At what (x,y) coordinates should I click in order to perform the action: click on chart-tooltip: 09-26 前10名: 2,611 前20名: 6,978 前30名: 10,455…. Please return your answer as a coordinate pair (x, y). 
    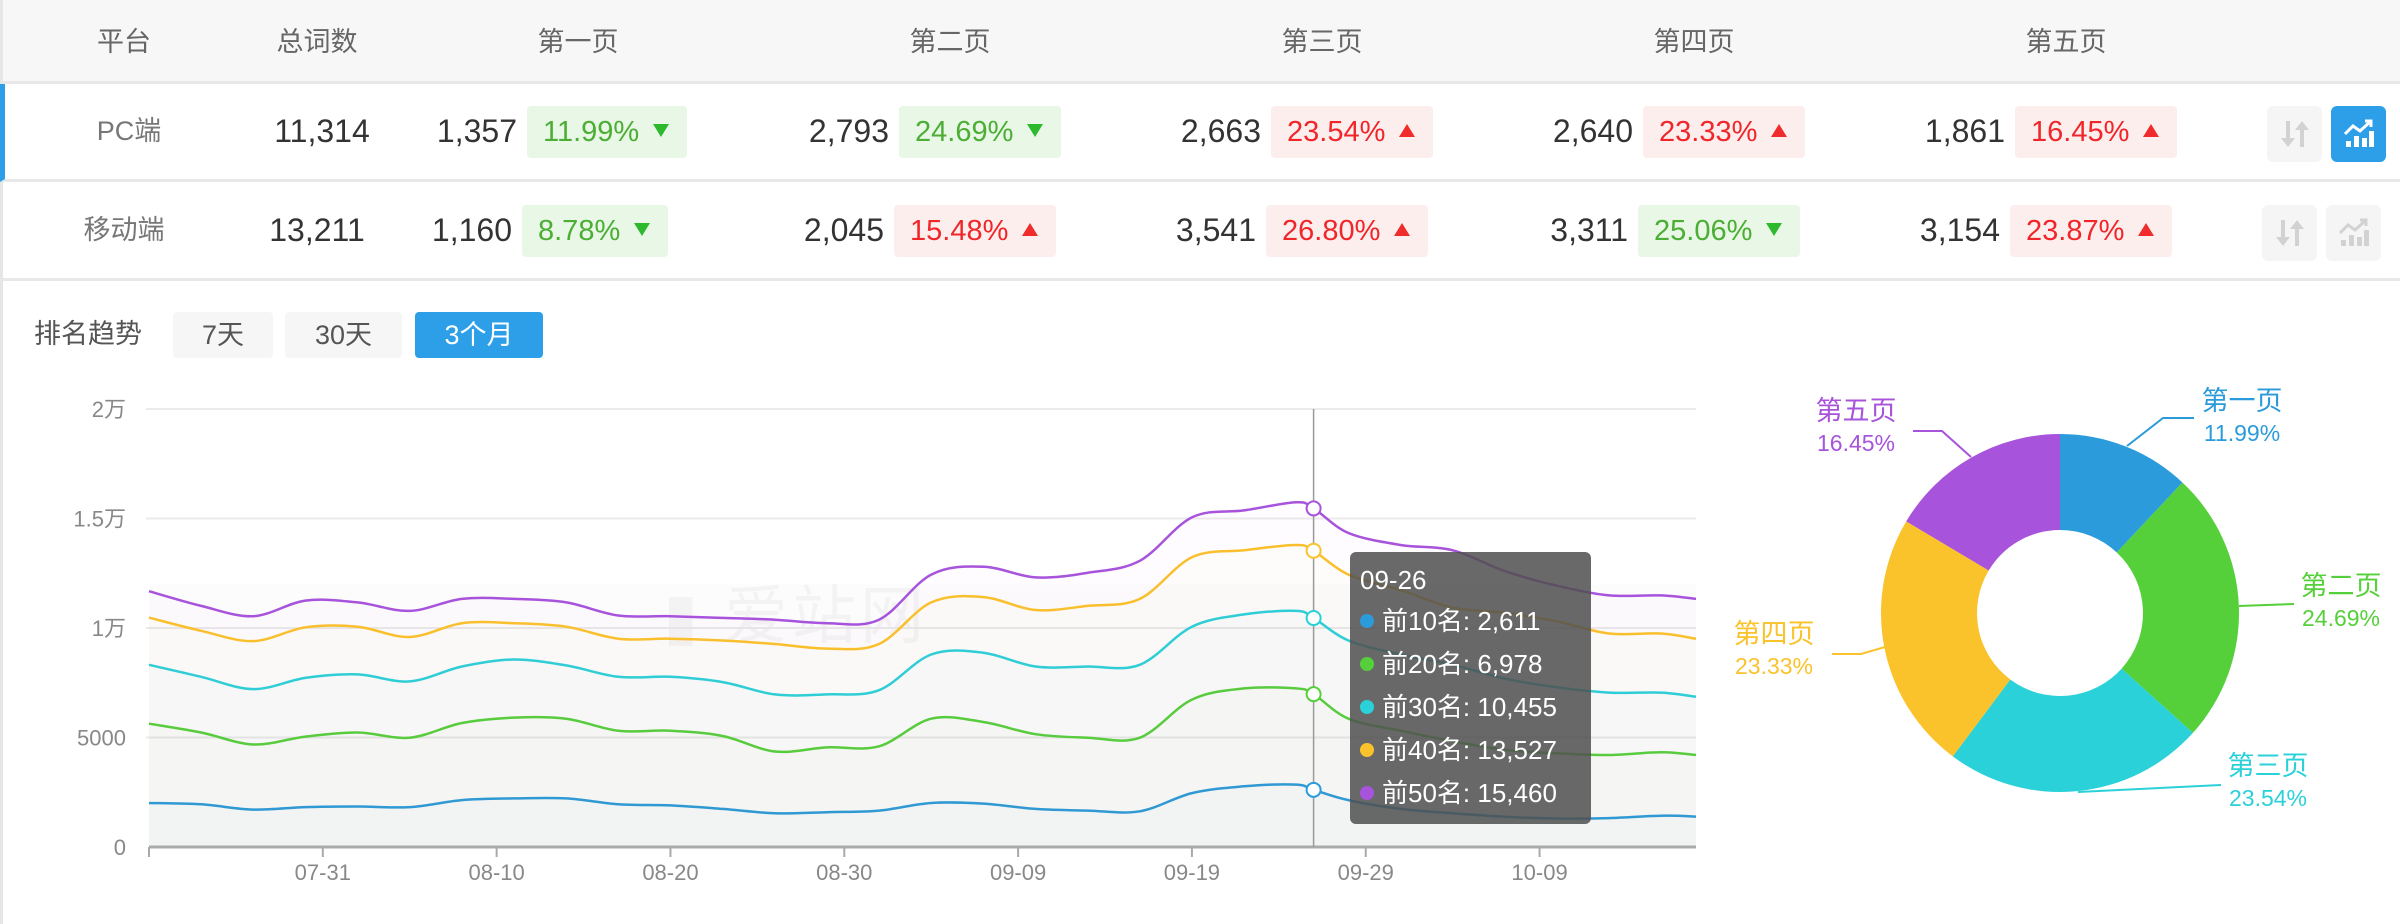
    Looking at the image, I should click on (1470, 688).